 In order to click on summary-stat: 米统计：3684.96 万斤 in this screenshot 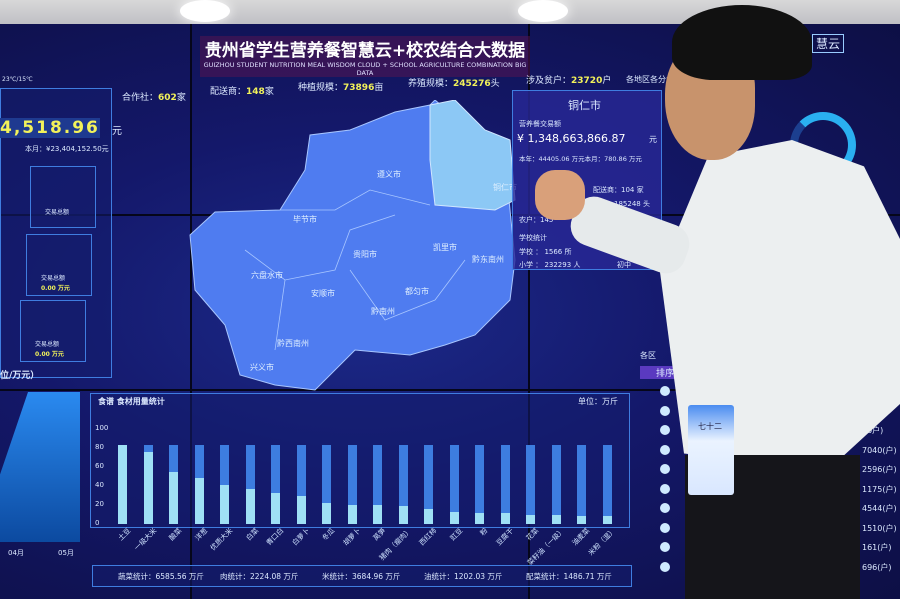, I will do `click(361, 576)`.